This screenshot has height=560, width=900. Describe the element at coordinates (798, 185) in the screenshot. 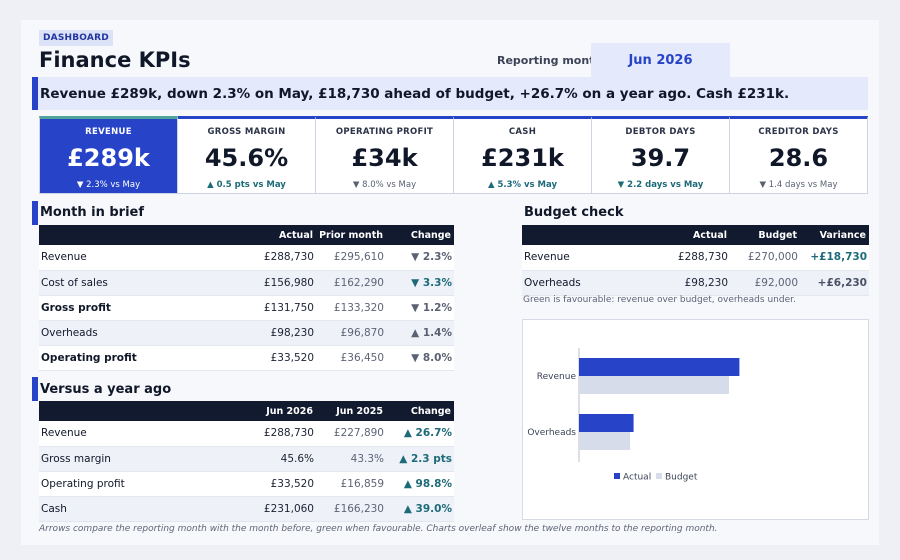

I see `kpi-delta: ▼ 1.4 days vs May` at that location.